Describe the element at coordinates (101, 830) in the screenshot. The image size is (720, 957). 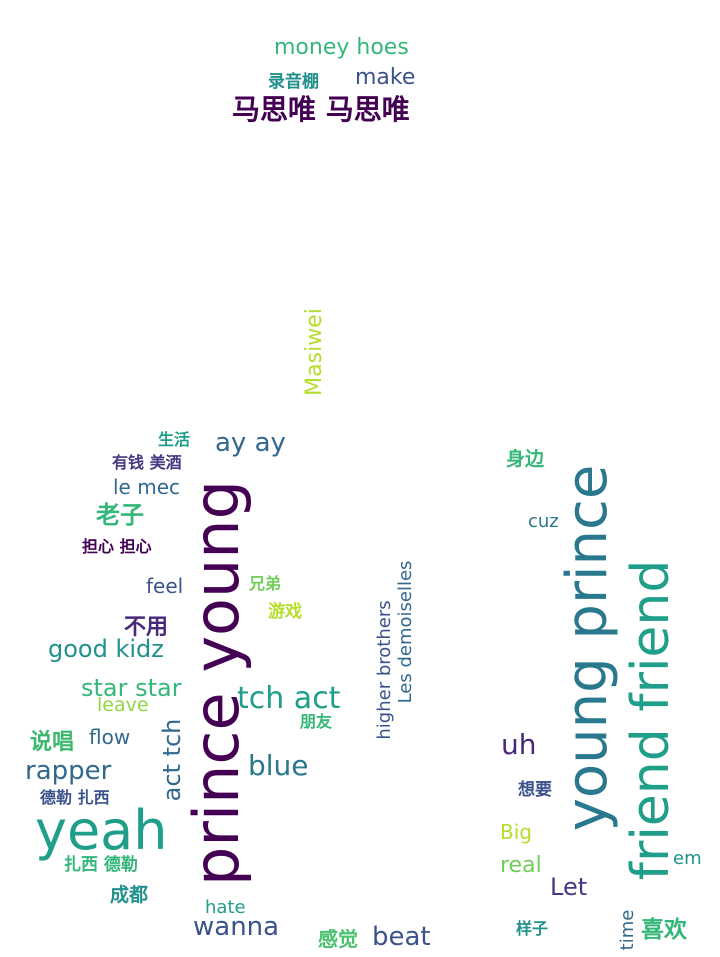
I see `word-yeah-27: yeah` at that location.